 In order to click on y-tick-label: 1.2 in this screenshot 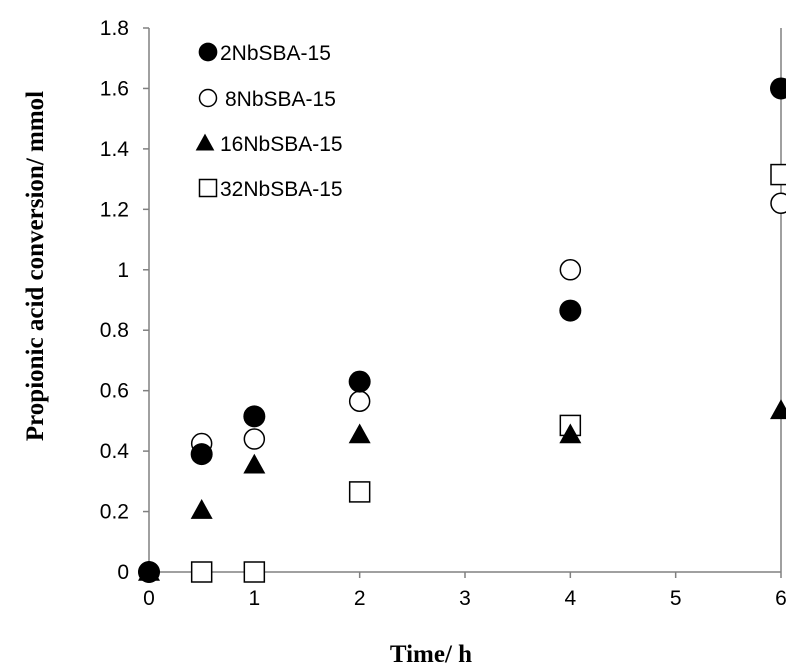, I will do `click(114, 209)`.